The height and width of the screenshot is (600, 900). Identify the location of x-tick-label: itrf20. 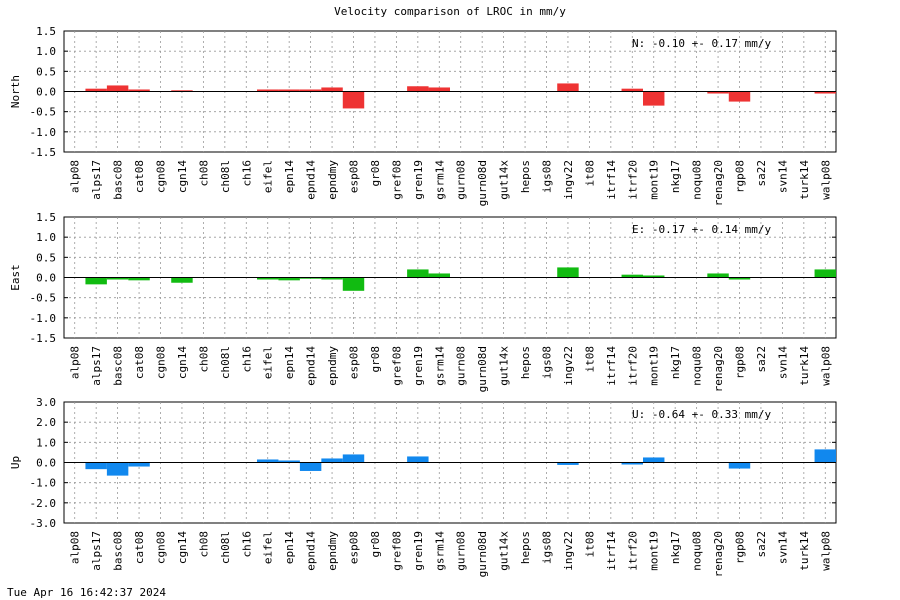
(632, 366).